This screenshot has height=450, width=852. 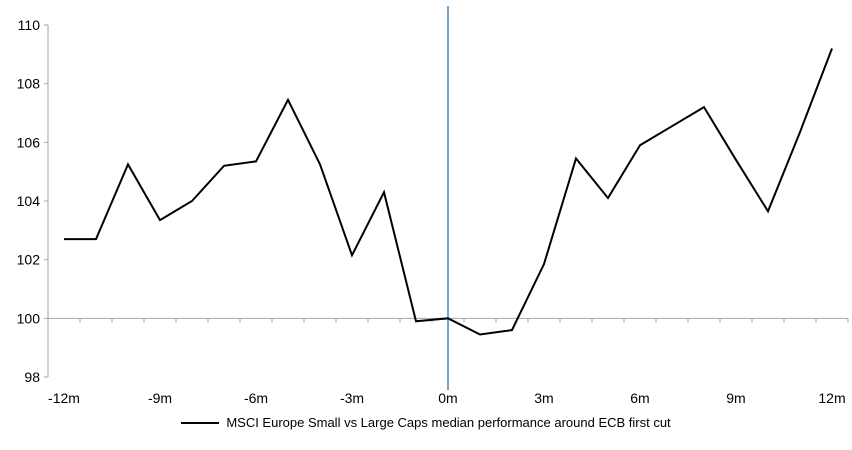 I want to click on x-axis-label: -3m, so click(x=352, y=398).